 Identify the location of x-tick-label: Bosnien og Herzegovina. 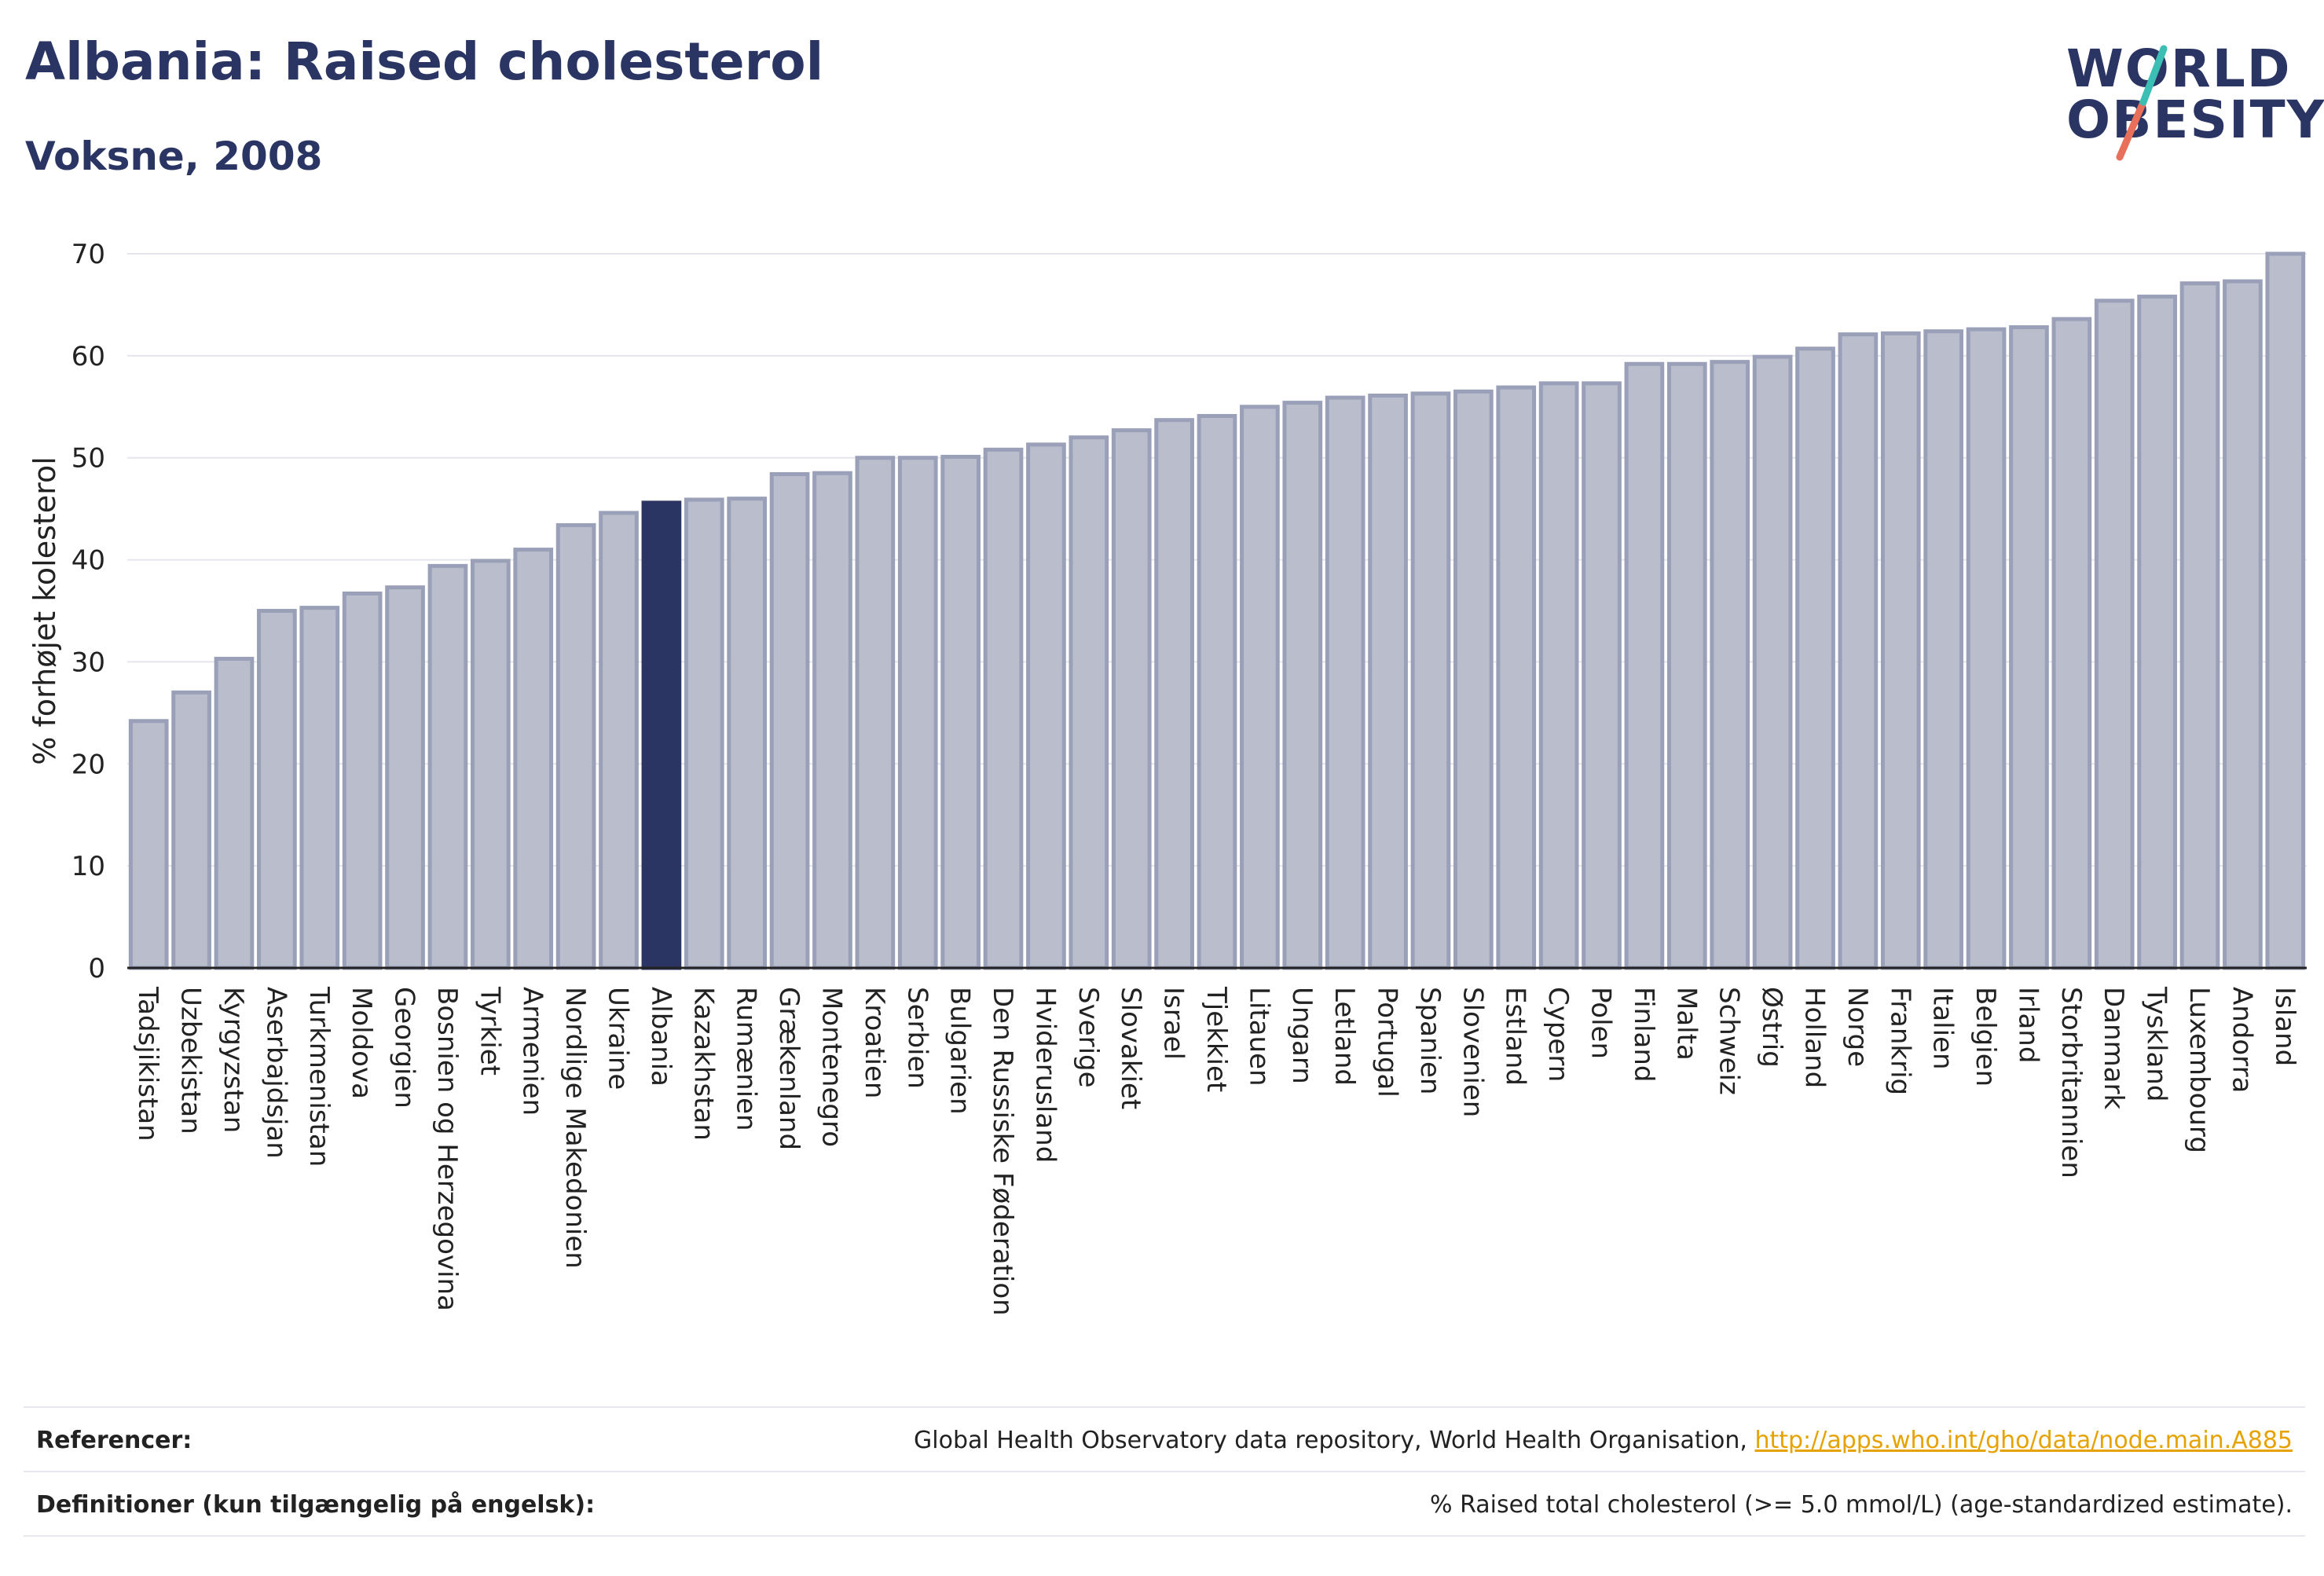
(447, 1149).